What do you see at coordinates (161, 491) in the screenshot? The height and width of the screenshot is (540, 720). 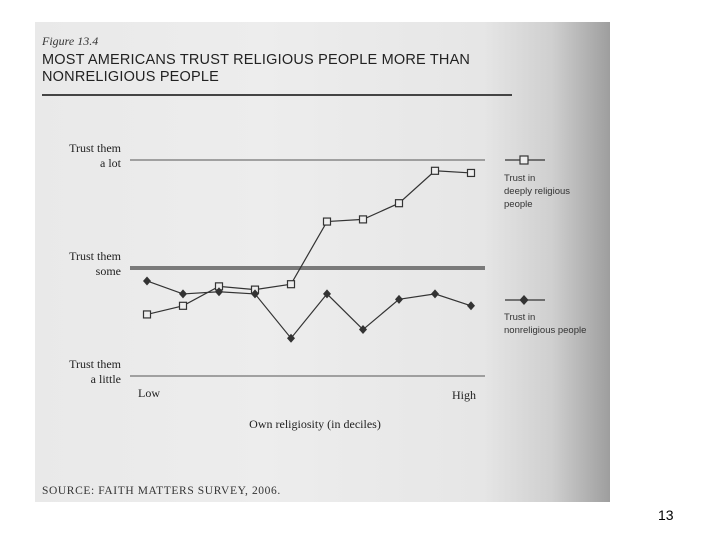 I see `source-note: SOURCE: FAITH MATTERS SURVEY, 2006.` at bounding box center [161, 491].